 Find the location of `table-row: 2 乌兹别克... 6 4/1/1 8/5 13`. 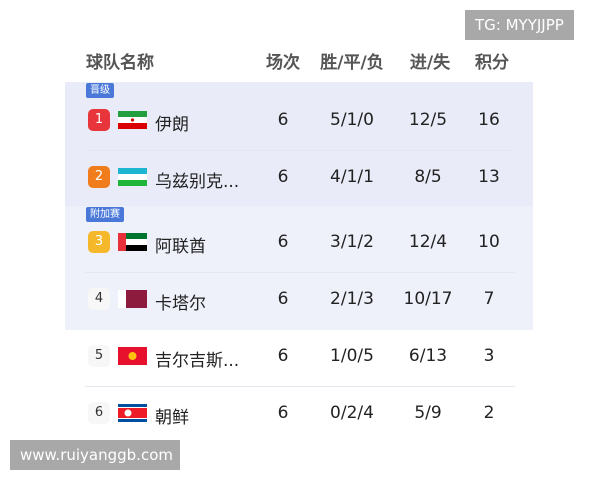

table-row: 2 乌兹别克... 6 4/1/1 8/5 13 is located at coordinates (300, 177).